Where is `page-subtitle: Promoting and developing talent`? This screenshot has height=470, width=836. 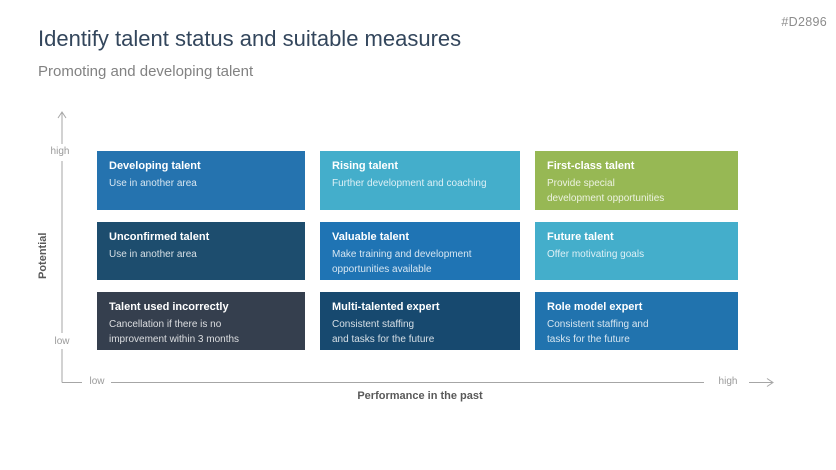
page-subtitle: Promoting and developing talent is located at coordinates (146, 71).